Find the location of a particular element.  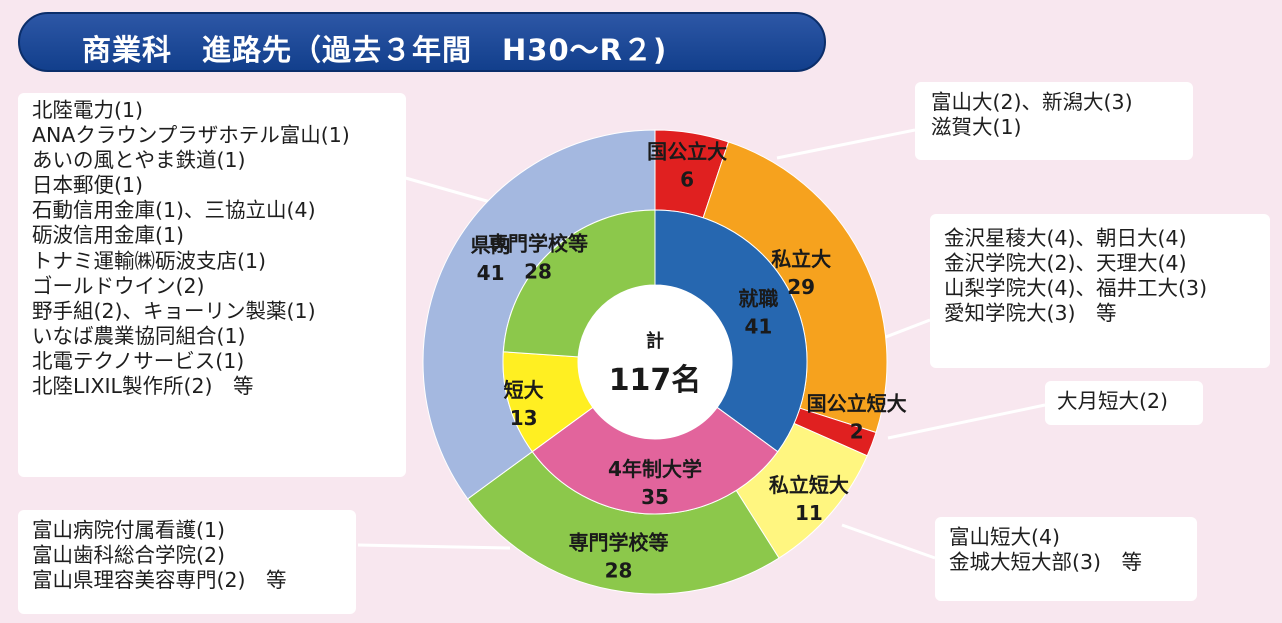

national-univ-callout: 富山大(2)、新潟大(3) 滋賀大(1) is located at coordinates (1054, 121).